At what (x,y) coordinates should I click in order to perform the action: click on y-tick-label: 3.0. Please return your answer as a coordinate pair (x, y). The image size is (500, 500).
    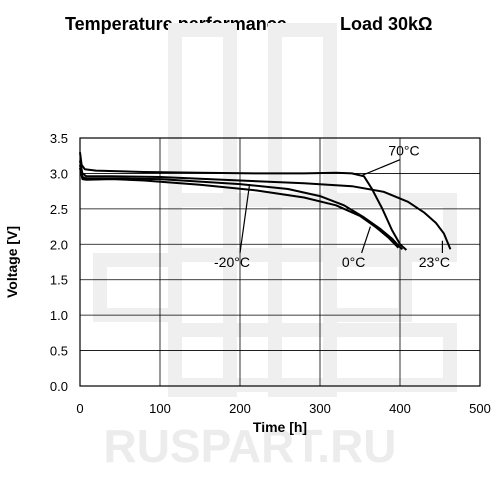
    Looking at the image, I should click on (59, 173).